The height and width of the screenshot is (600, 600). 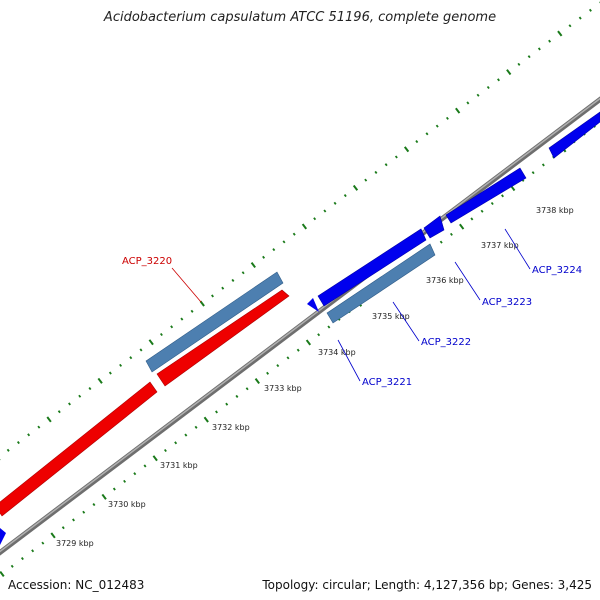 What do you see at coordinates (179, 465) in the screenshot?
I see `kbp-label: 3731 kbp` at bounding box center [179, 465].